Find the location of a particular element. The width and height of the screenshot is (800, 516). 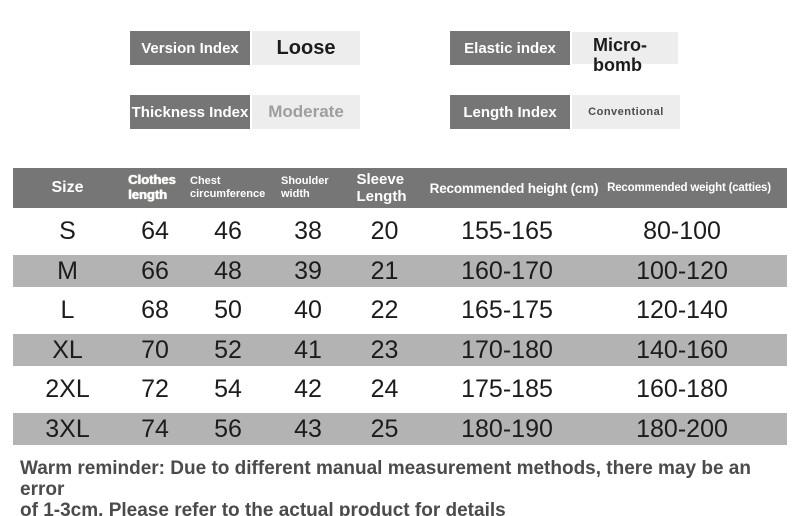

cell-weight: 100-120 is located at coordinates (682, 270).